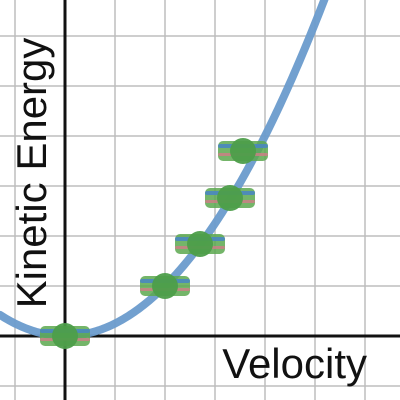  What do you see at coordinates (31, 173) in the screenshot?
I see `y-axis-title: Kinetic Energy` at bounding box center [31, 173].